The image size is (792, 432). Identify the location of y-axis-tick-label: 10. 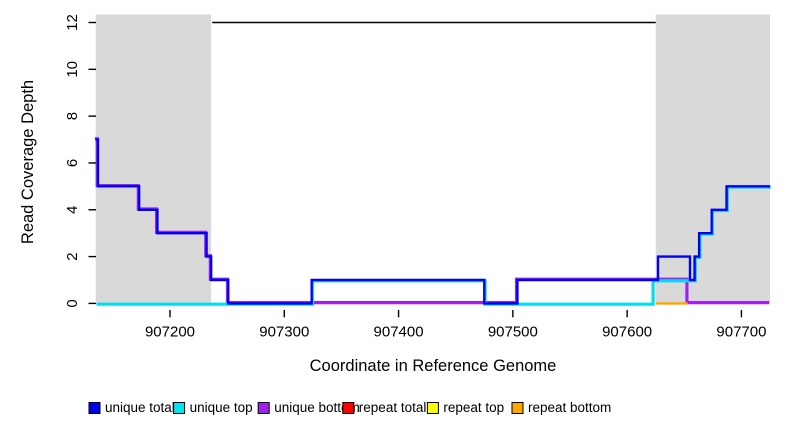
(72, 69).